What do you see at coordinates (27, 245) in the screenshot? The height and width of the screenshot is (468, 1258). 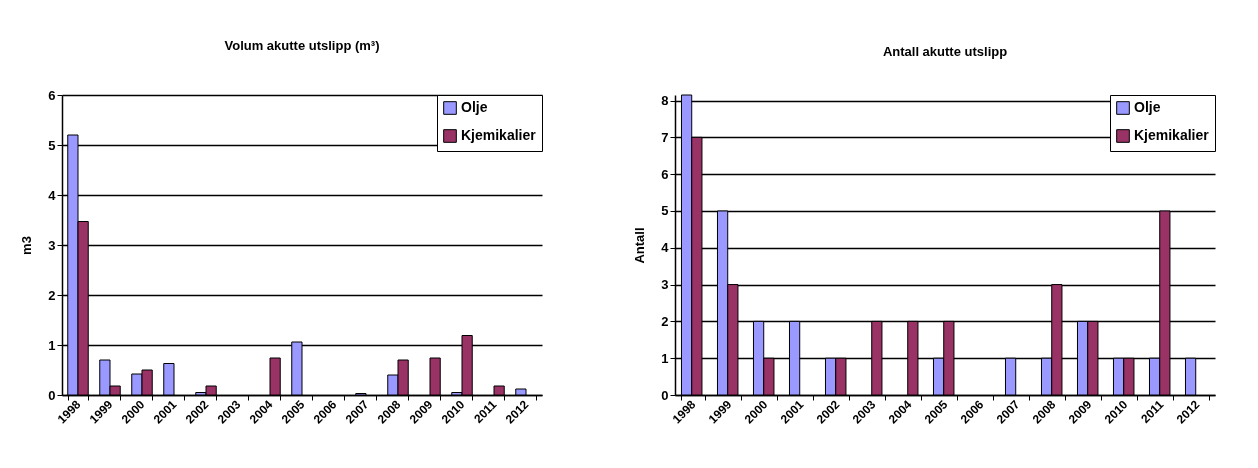 I see `y-axis-title: m3` at bounding box center [27, 245].